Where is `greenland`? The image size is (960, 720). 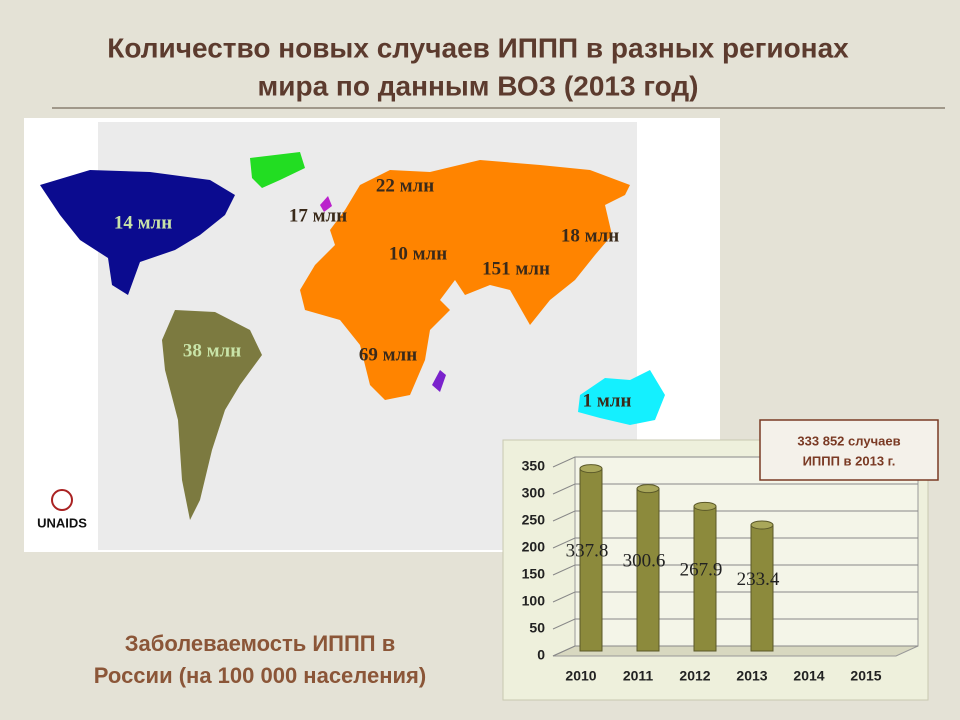 greenland is located at coordinates (277, 170).